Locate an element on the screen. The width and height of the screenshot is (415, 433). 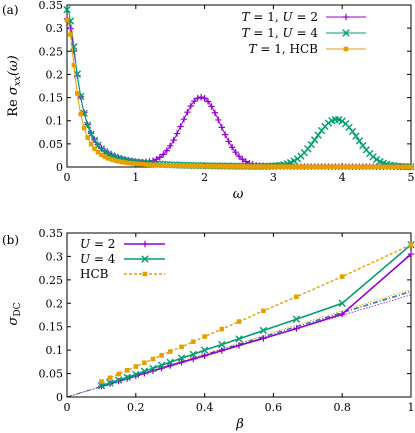
panel-b-y-tick-label: 0.25 is located at coordinates (51, 280).